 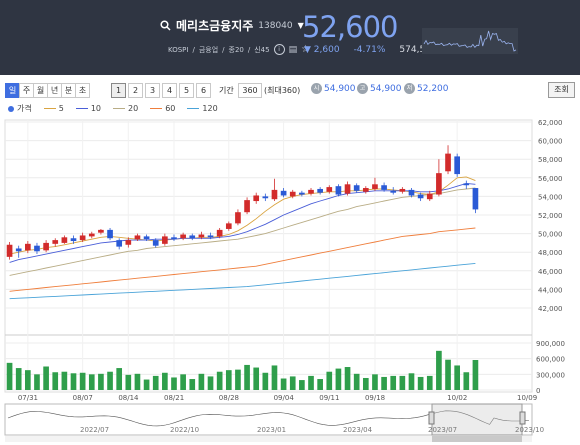 I want to click on legend-label: 5, so click(x=61, y=108).